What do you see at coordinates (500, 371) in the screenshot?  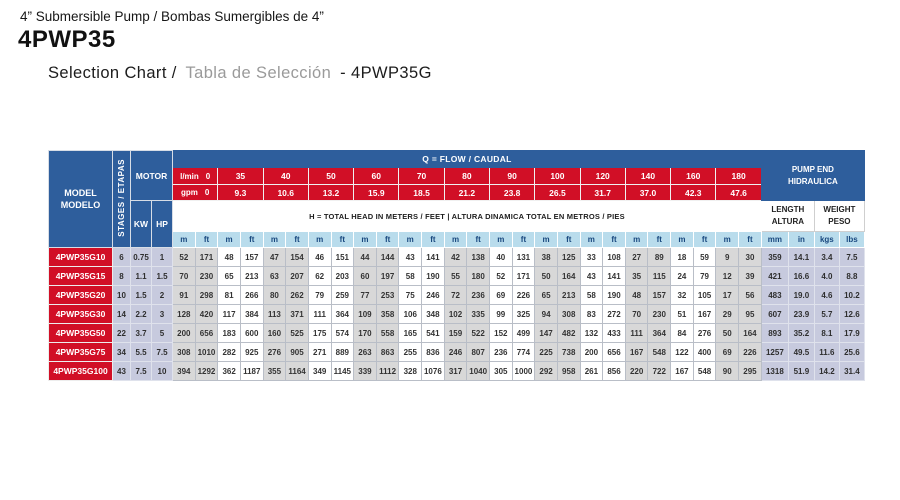 I see `head-m-value: 305` at bounding box center [500, 371].